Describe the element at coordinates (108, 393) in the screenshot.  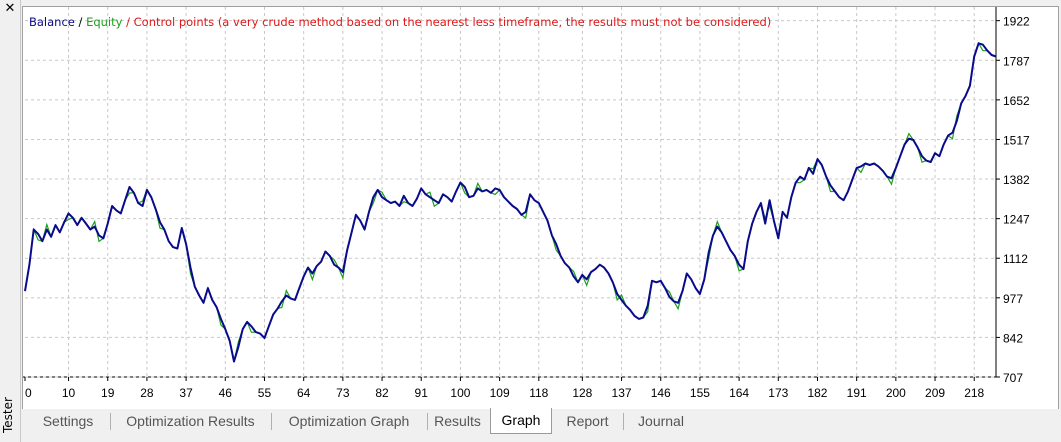
I see `x-tick-label: 19` at that location.